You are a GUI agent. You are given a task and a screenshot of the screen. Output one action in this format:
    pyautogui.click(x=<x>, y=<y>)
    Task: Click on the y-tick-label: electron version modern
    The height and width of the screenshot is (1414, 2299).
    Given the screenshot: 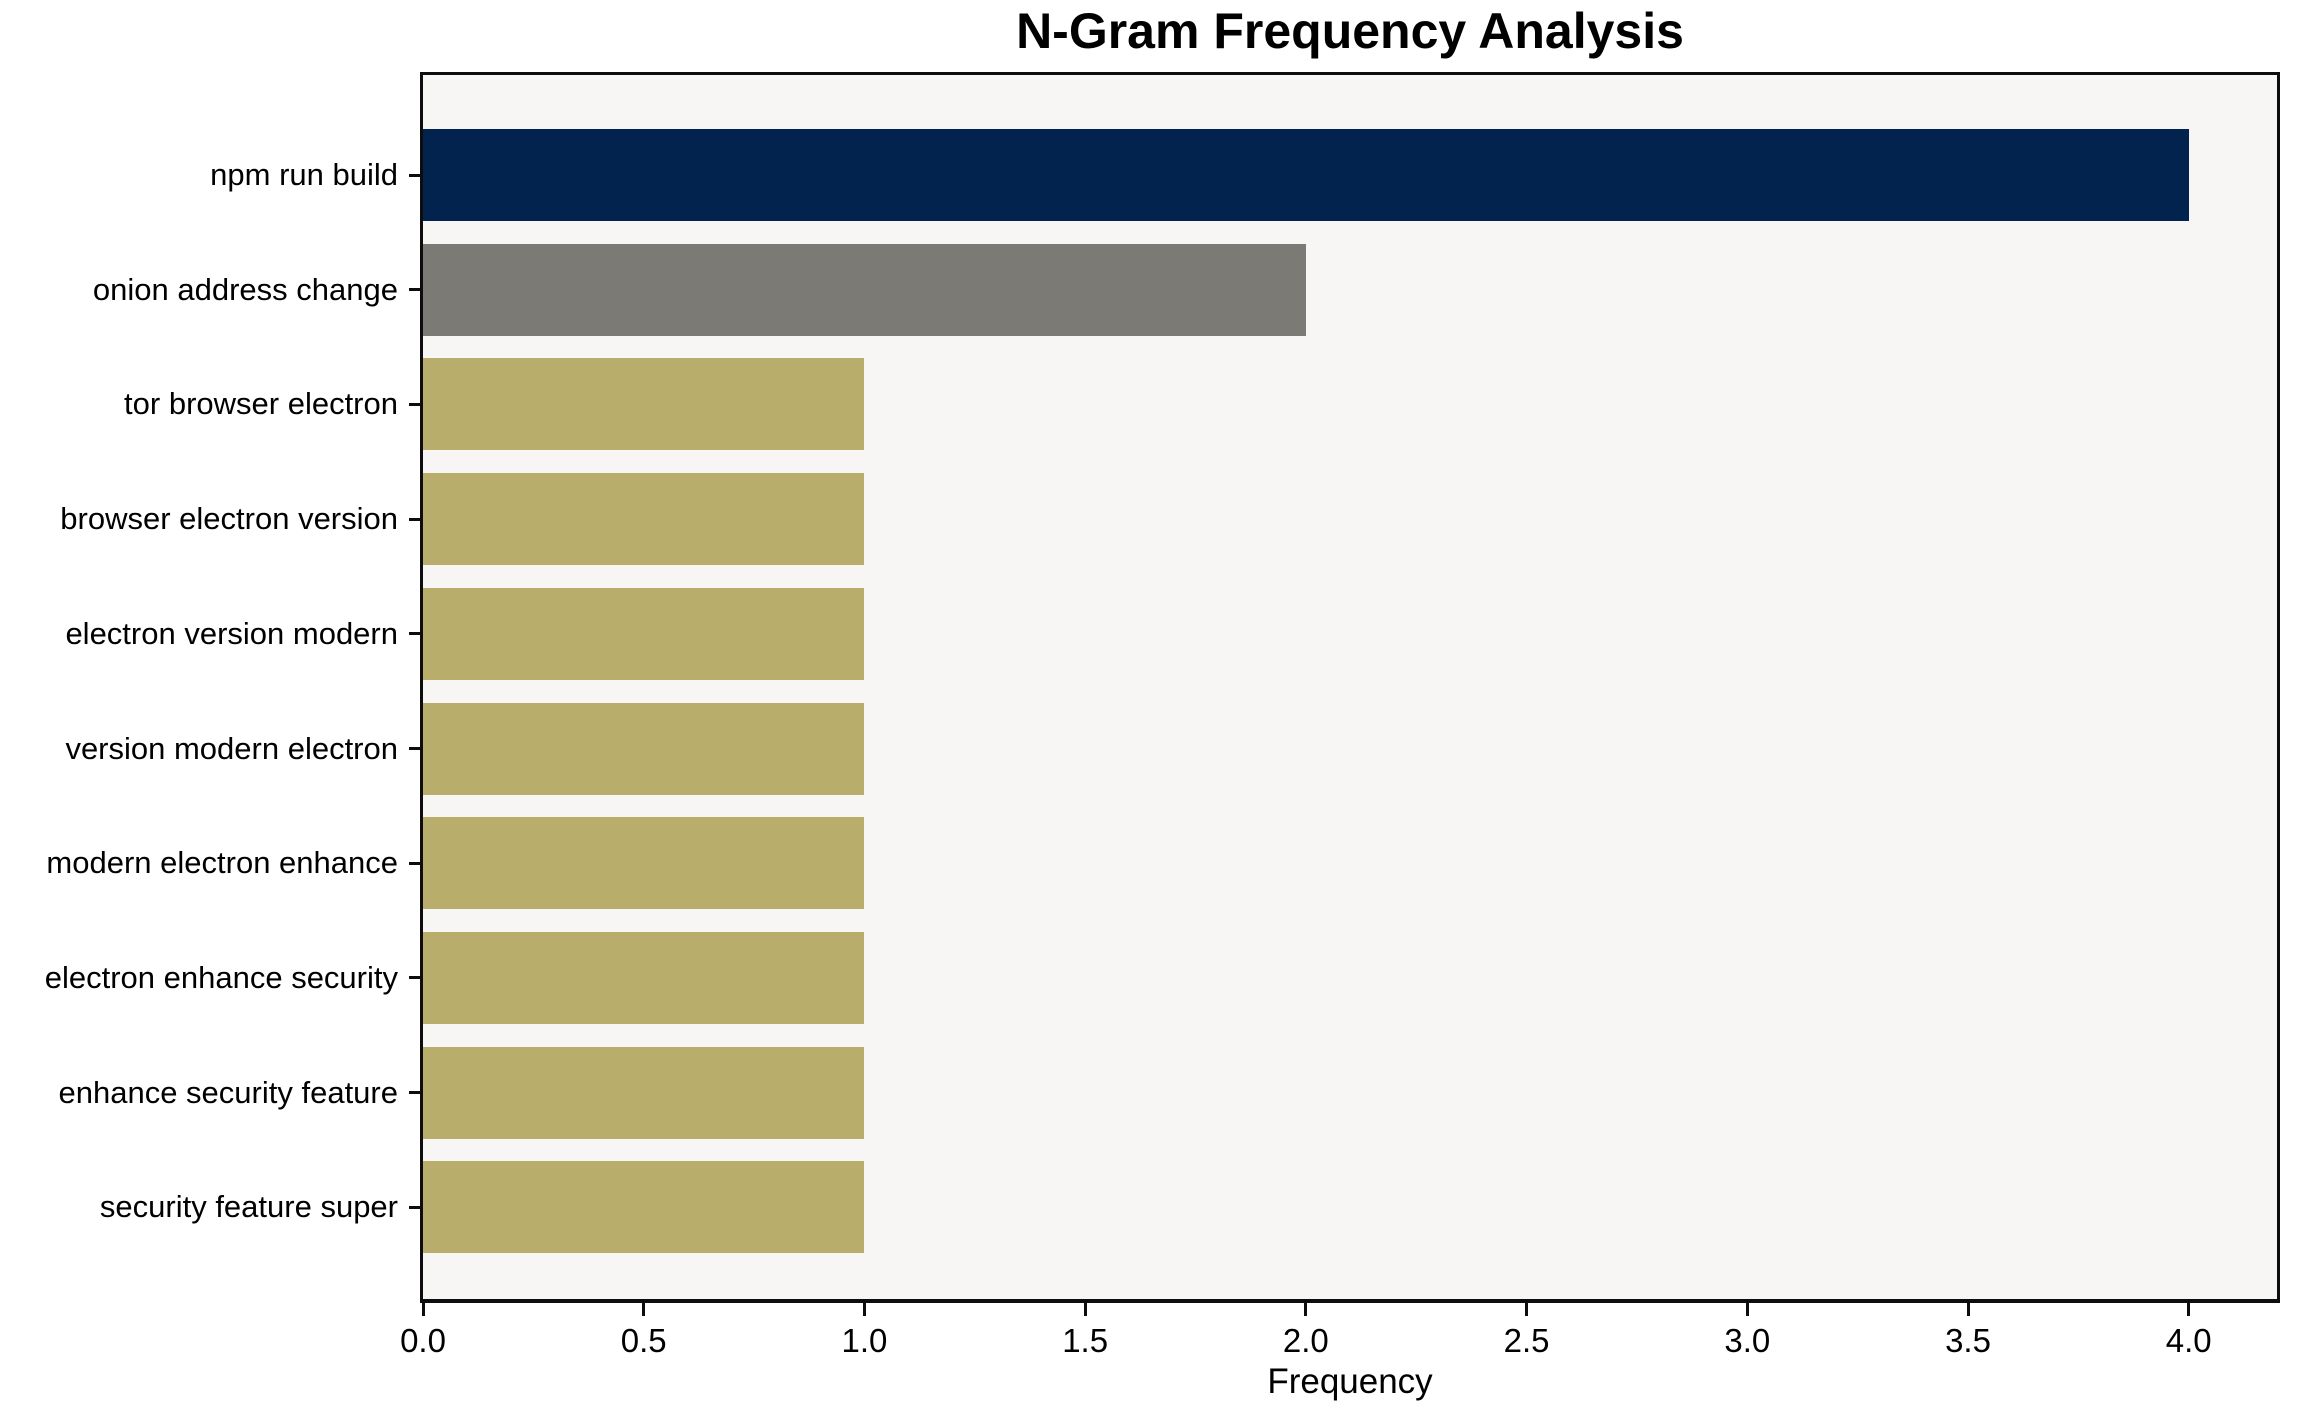 What is the action you would take?
    pyautogui.click(x=231, y=633)
    